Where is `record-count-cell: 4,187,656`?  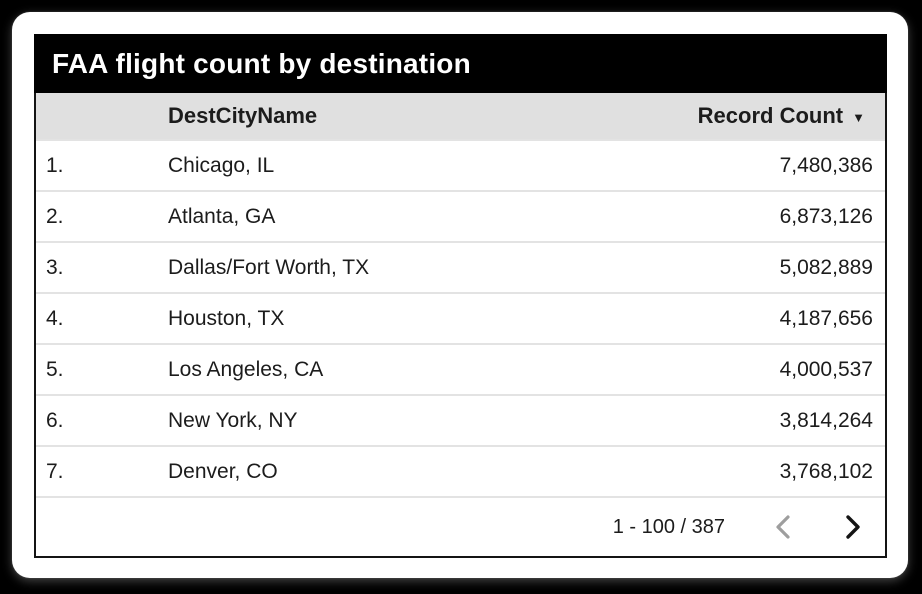 record-count-cell: 4,187,656 is located at coordinates (826, 318).